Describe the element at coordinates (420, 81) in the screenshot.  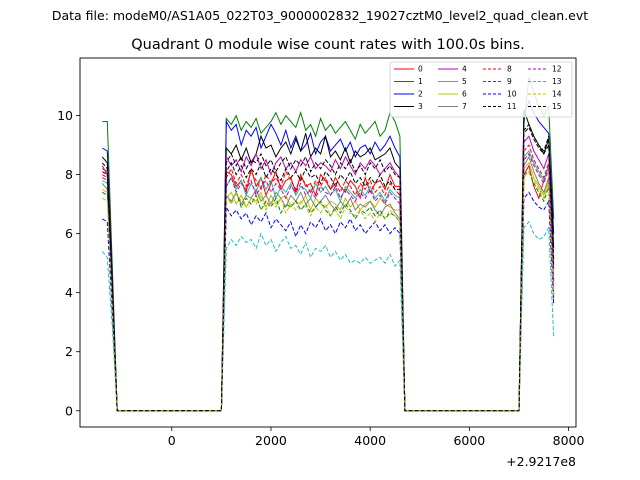
I see `legend-label-1: 1` at that location.